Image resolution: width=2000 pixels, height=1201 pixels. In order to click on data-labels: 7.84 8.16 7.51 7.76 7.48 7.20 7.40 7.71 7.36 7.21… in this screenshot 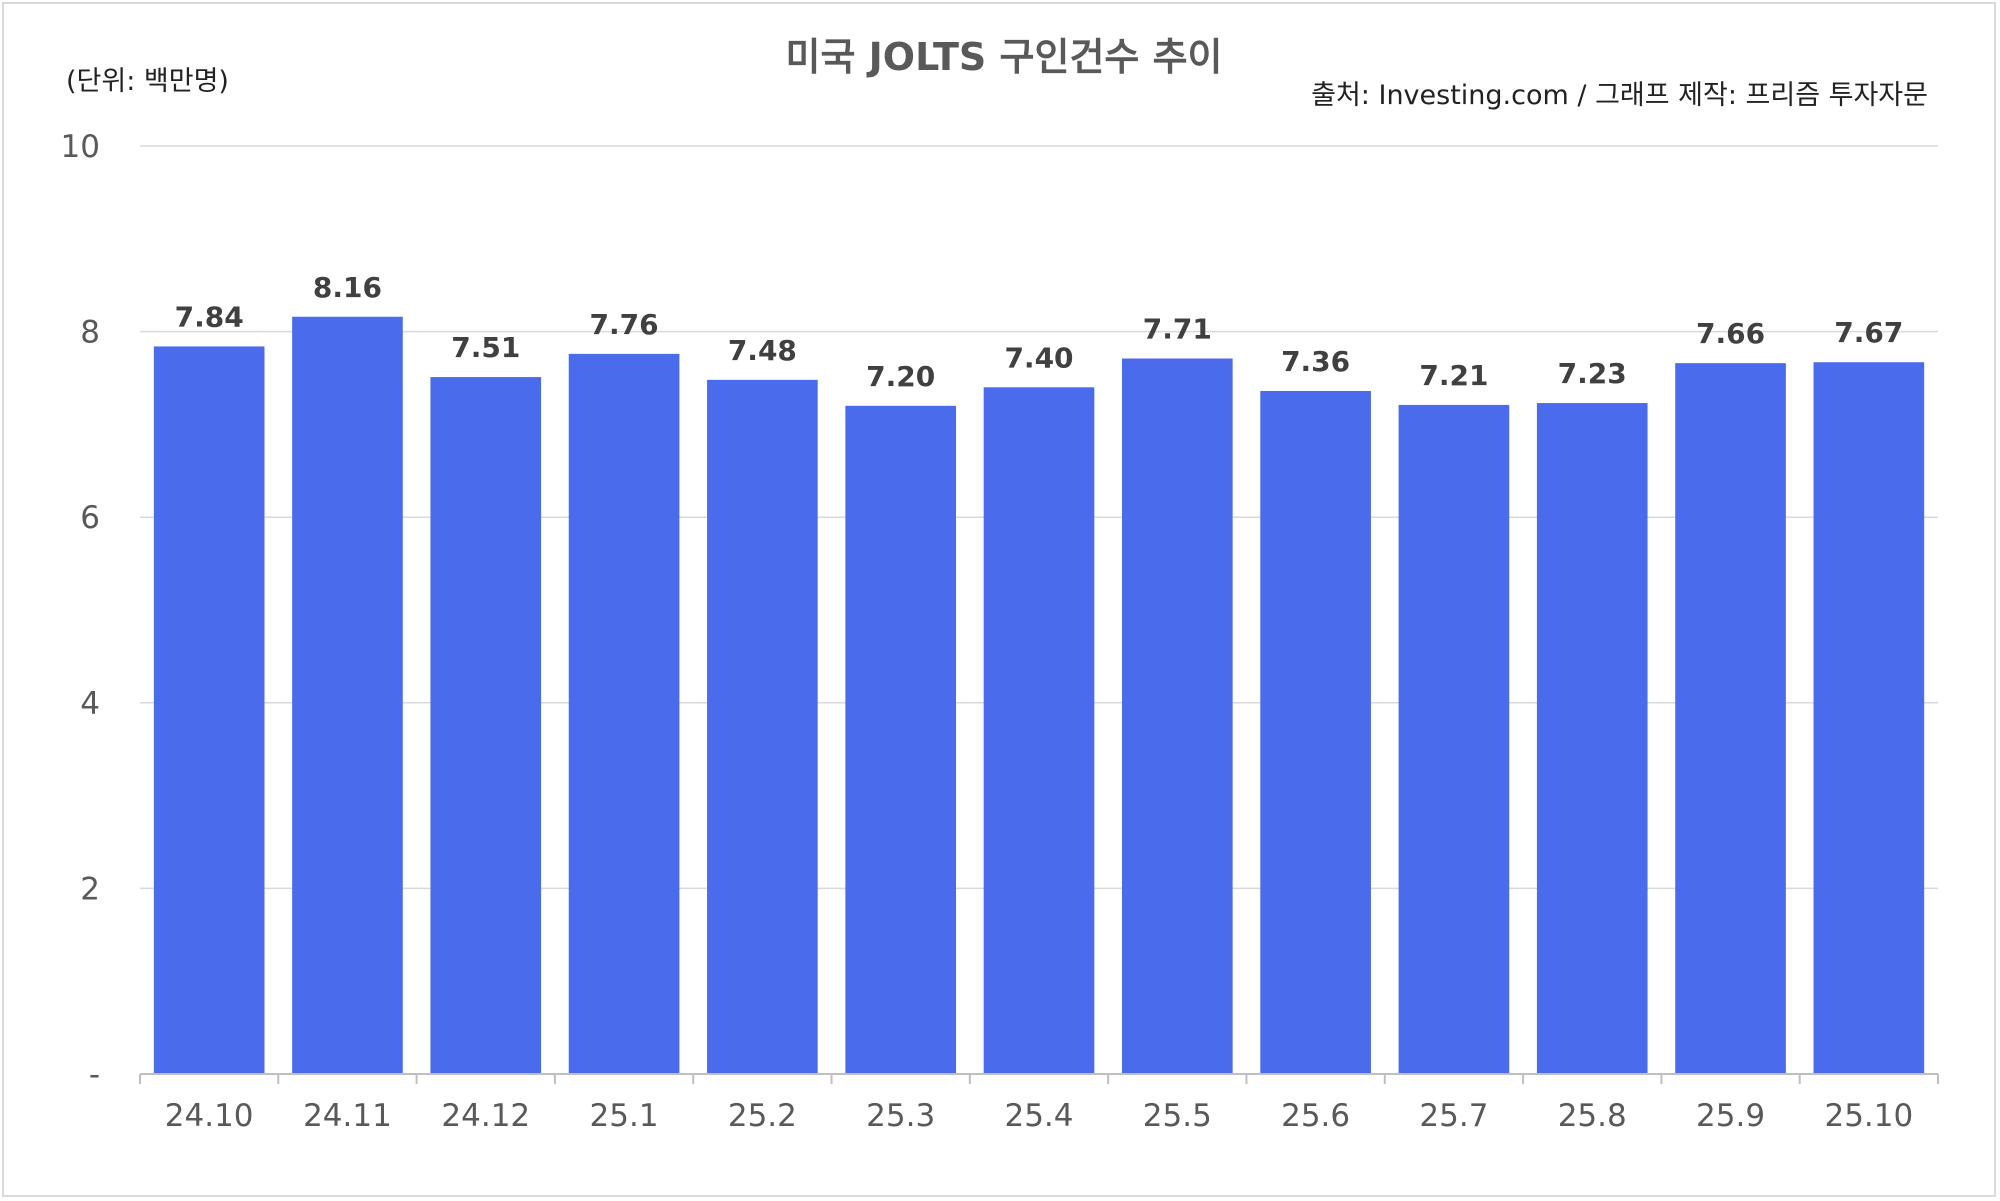, I will do `click(1039, 332)`.